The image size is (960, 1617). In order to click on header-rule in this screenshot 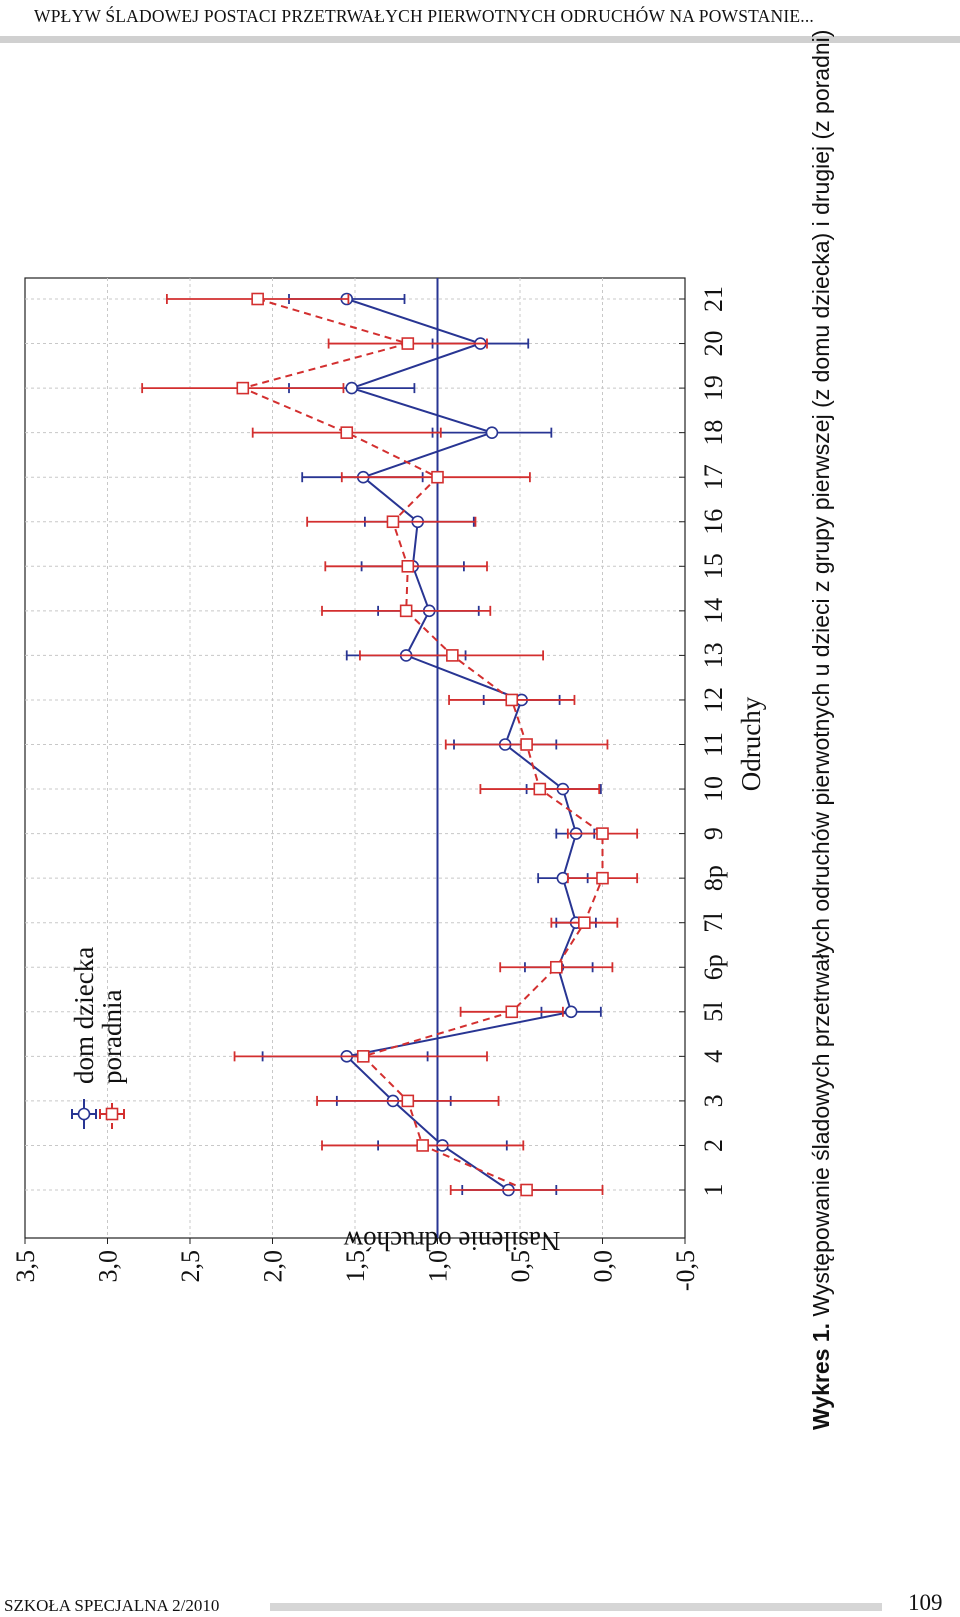, I will do `click(480, 39)`.